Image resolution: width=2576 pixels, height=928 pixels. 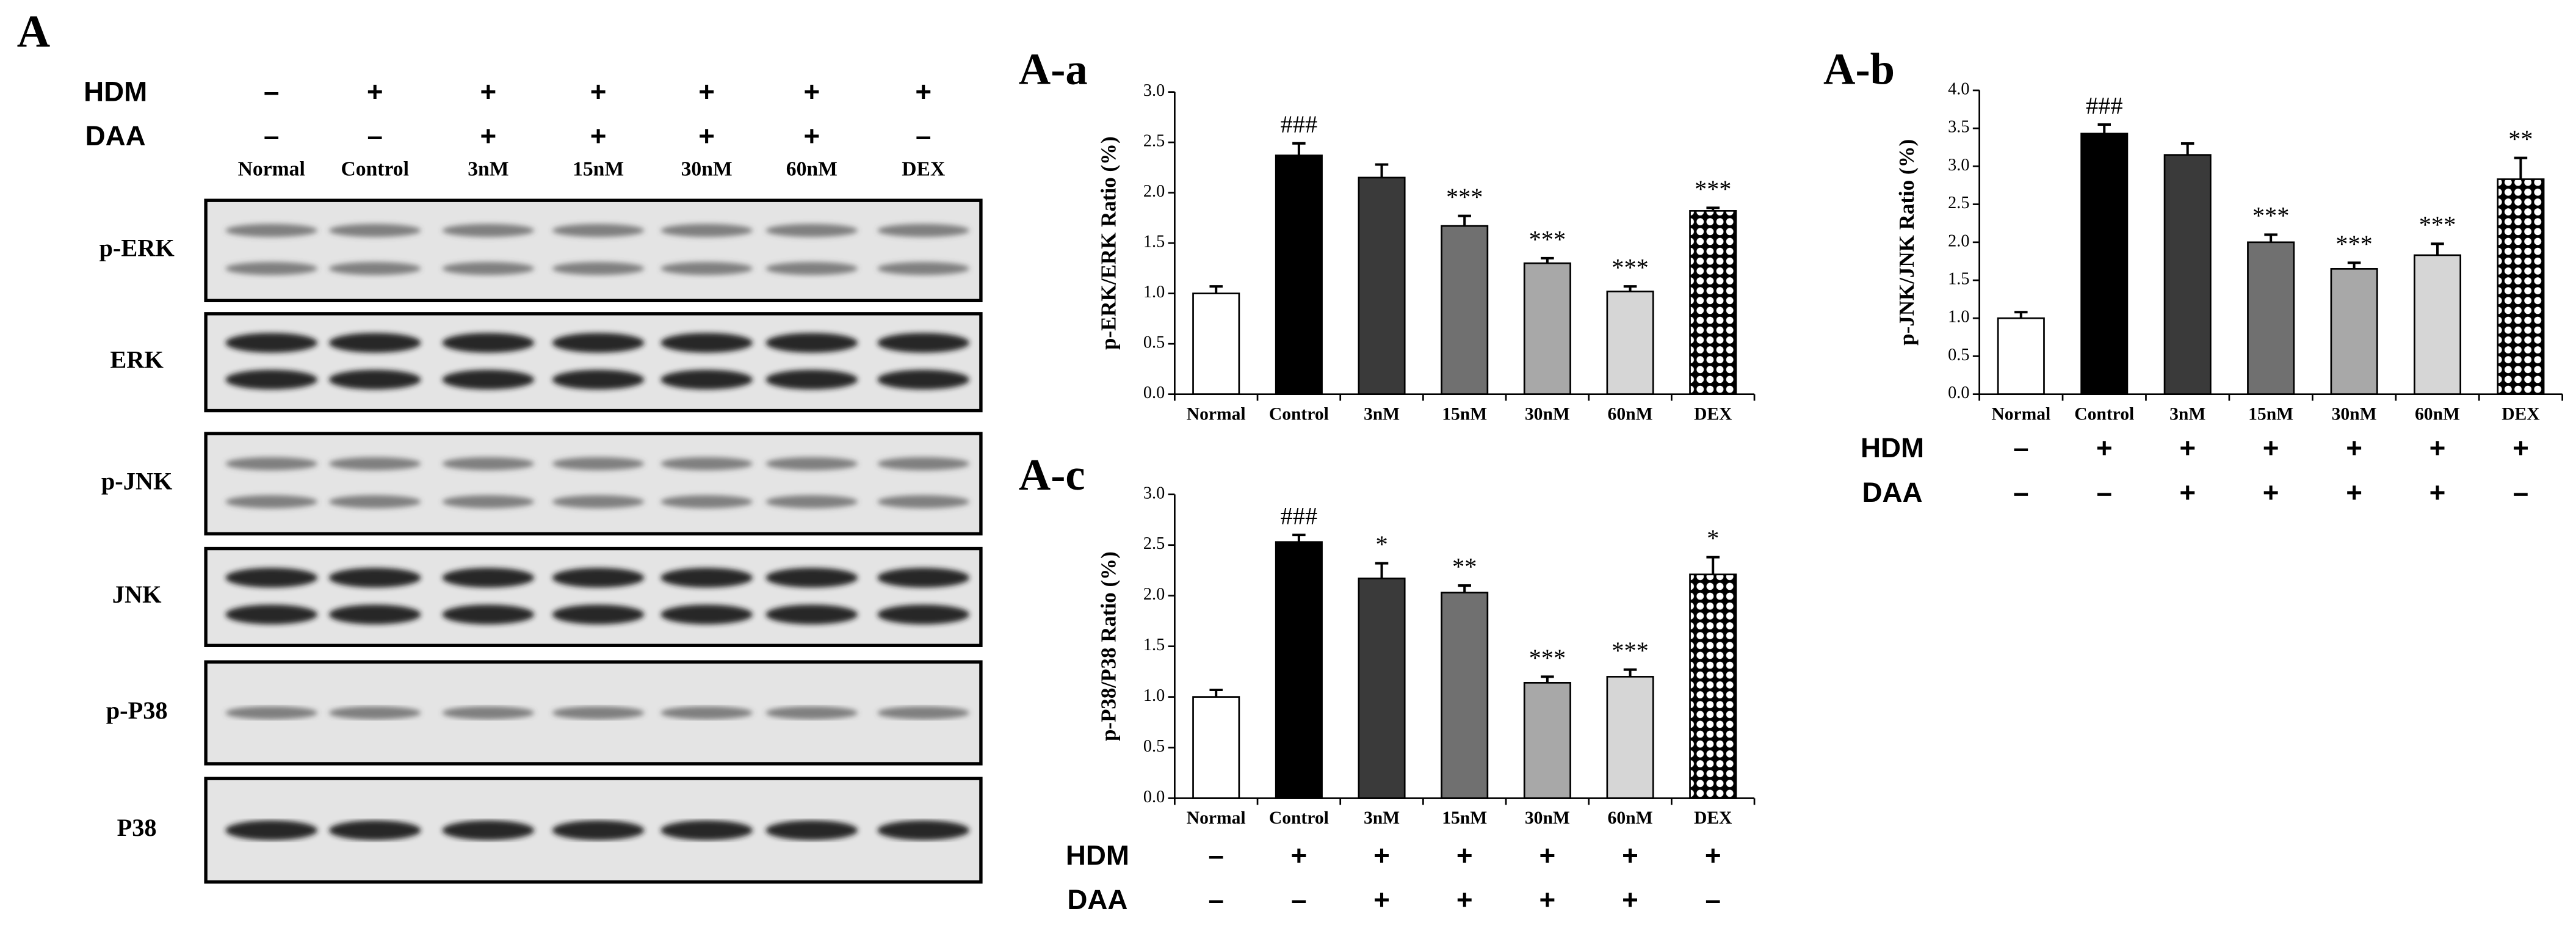 I want to click on protein-label: p-ERK, so click(x=137, y=248).